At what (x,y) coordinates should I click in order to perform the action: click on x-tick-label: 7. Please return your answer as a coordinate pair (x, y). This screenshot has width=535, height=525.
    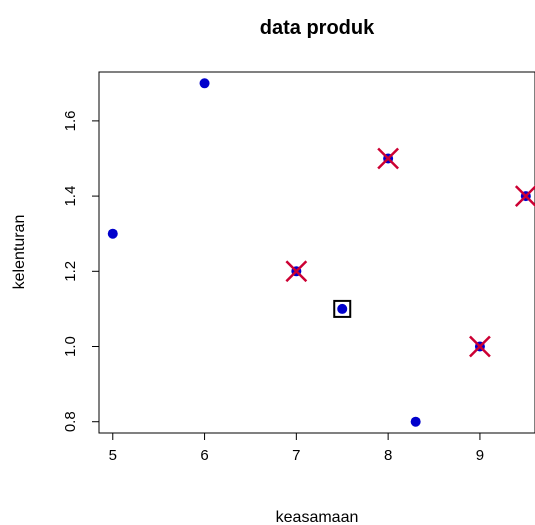
    Looking at the image, I should click on (296, 455).